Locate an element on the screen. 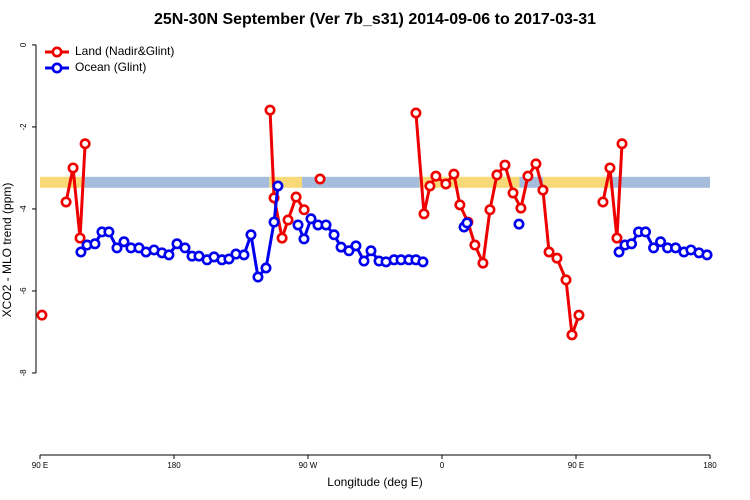 This screenshot has height=500, width=750. x-axis-label: Longitude (deg E) is located at coordinates (374, 482).